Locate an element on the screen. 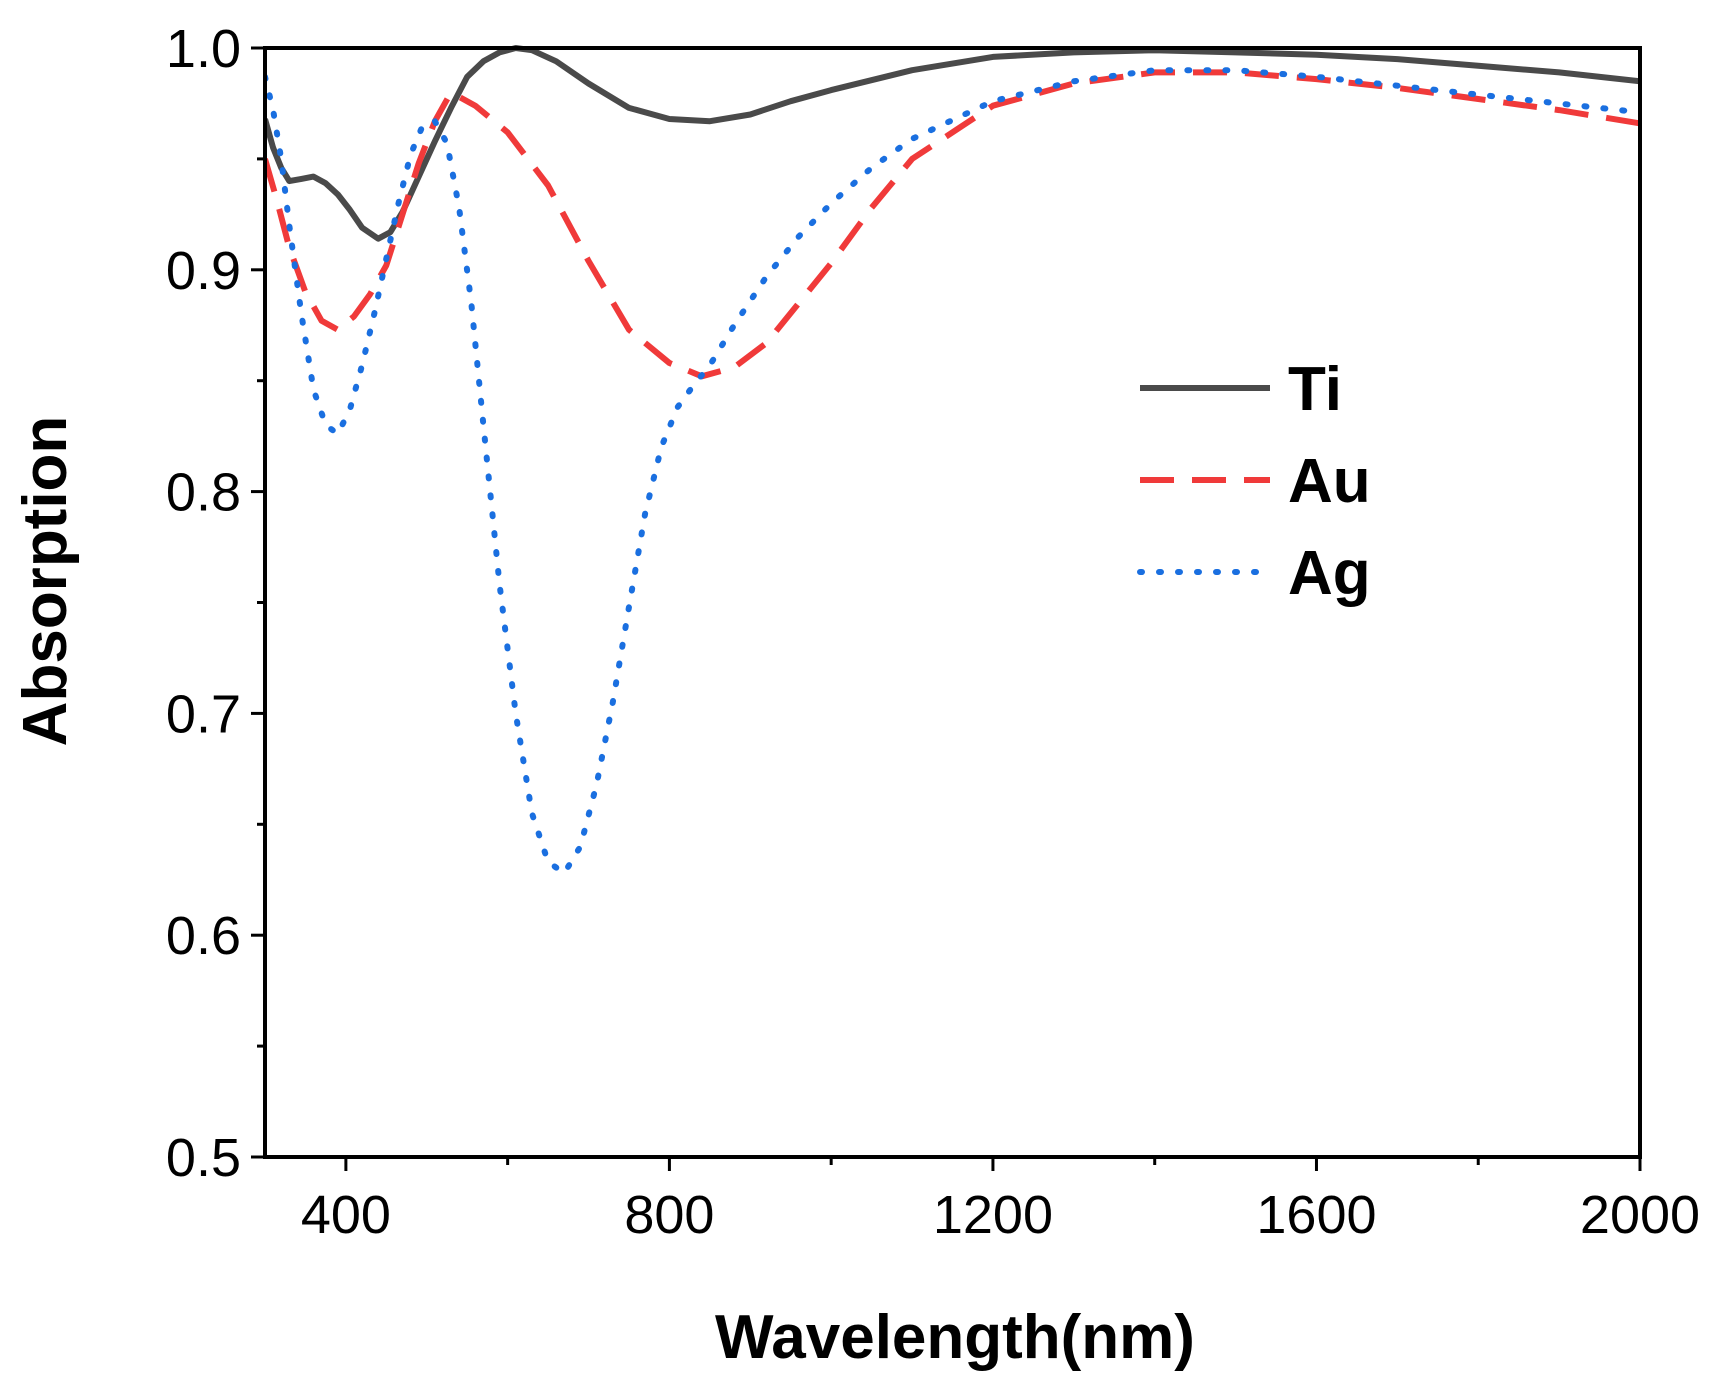  x-tick-label: 2000 is located at coordinates (1640, 1215).